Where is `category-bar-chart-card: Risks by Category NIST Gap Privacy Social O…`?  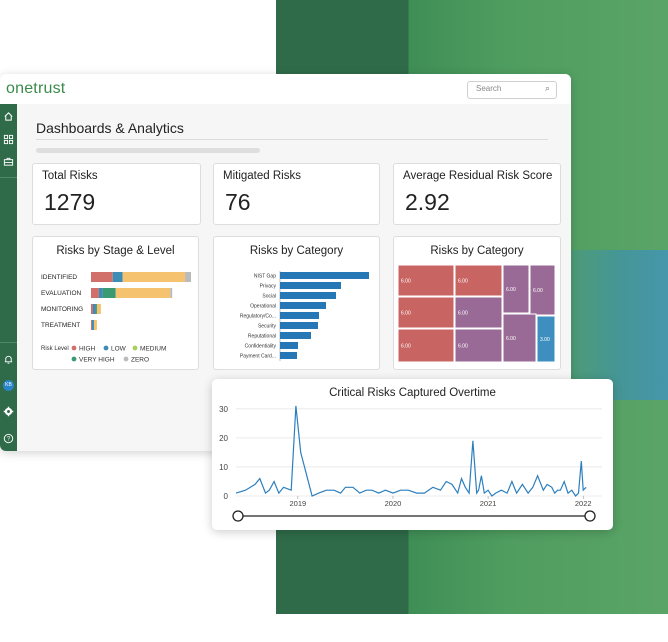
category-bar-chart-card: Risks by Category NIST Gap Privacy Social O… is located at coordinates (296, 303).